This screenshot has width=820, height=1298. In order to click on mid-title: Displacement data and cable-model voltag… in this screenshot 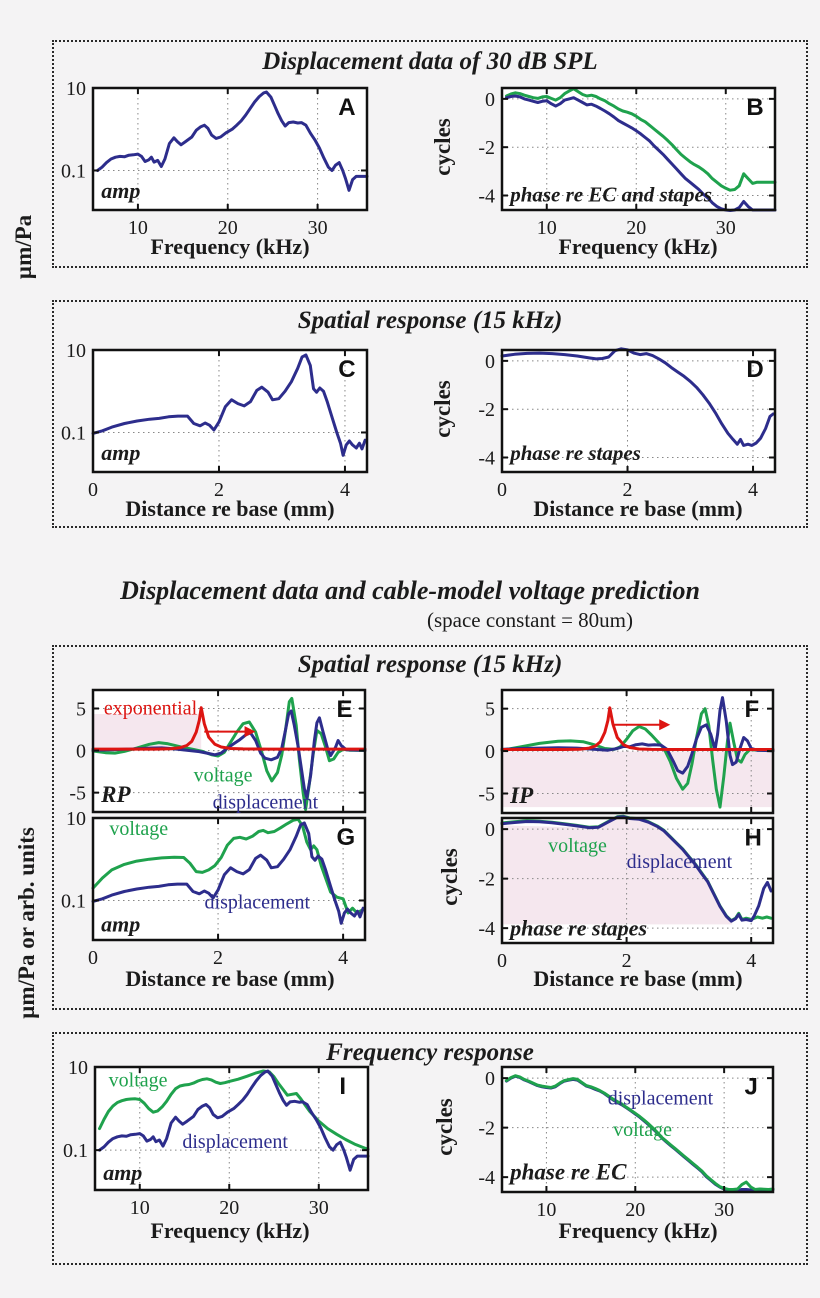, I will do `click(410, 590)`.